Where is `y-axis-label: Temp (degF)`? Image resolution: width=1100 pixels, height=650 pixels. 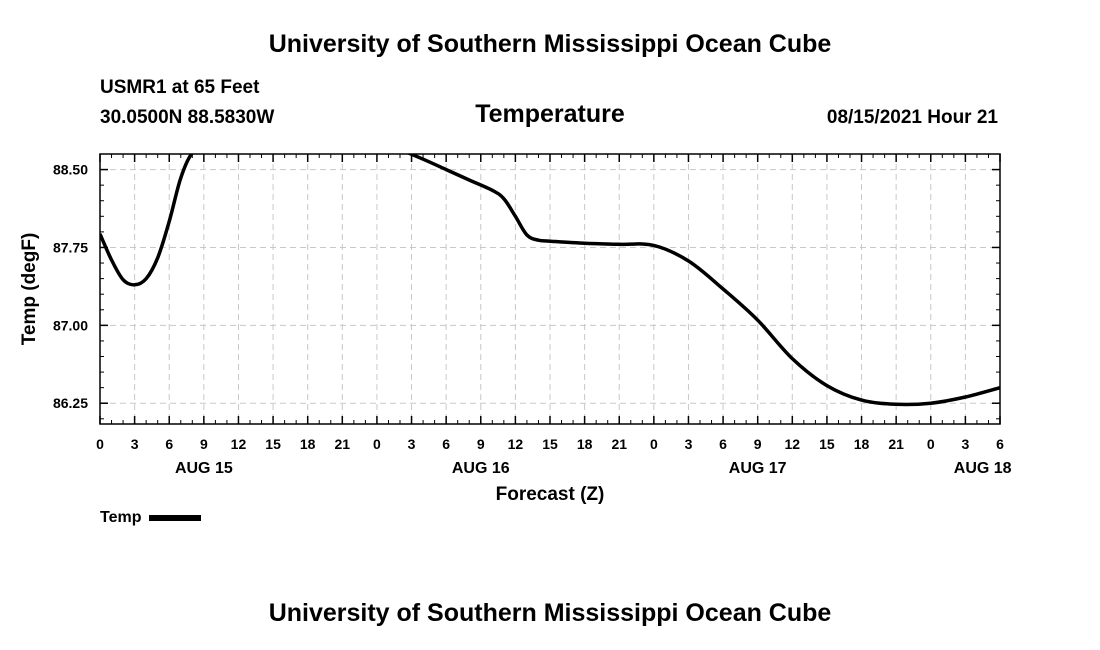
y-axis-label: Temp (degF) is located at coordinates (29, 289).